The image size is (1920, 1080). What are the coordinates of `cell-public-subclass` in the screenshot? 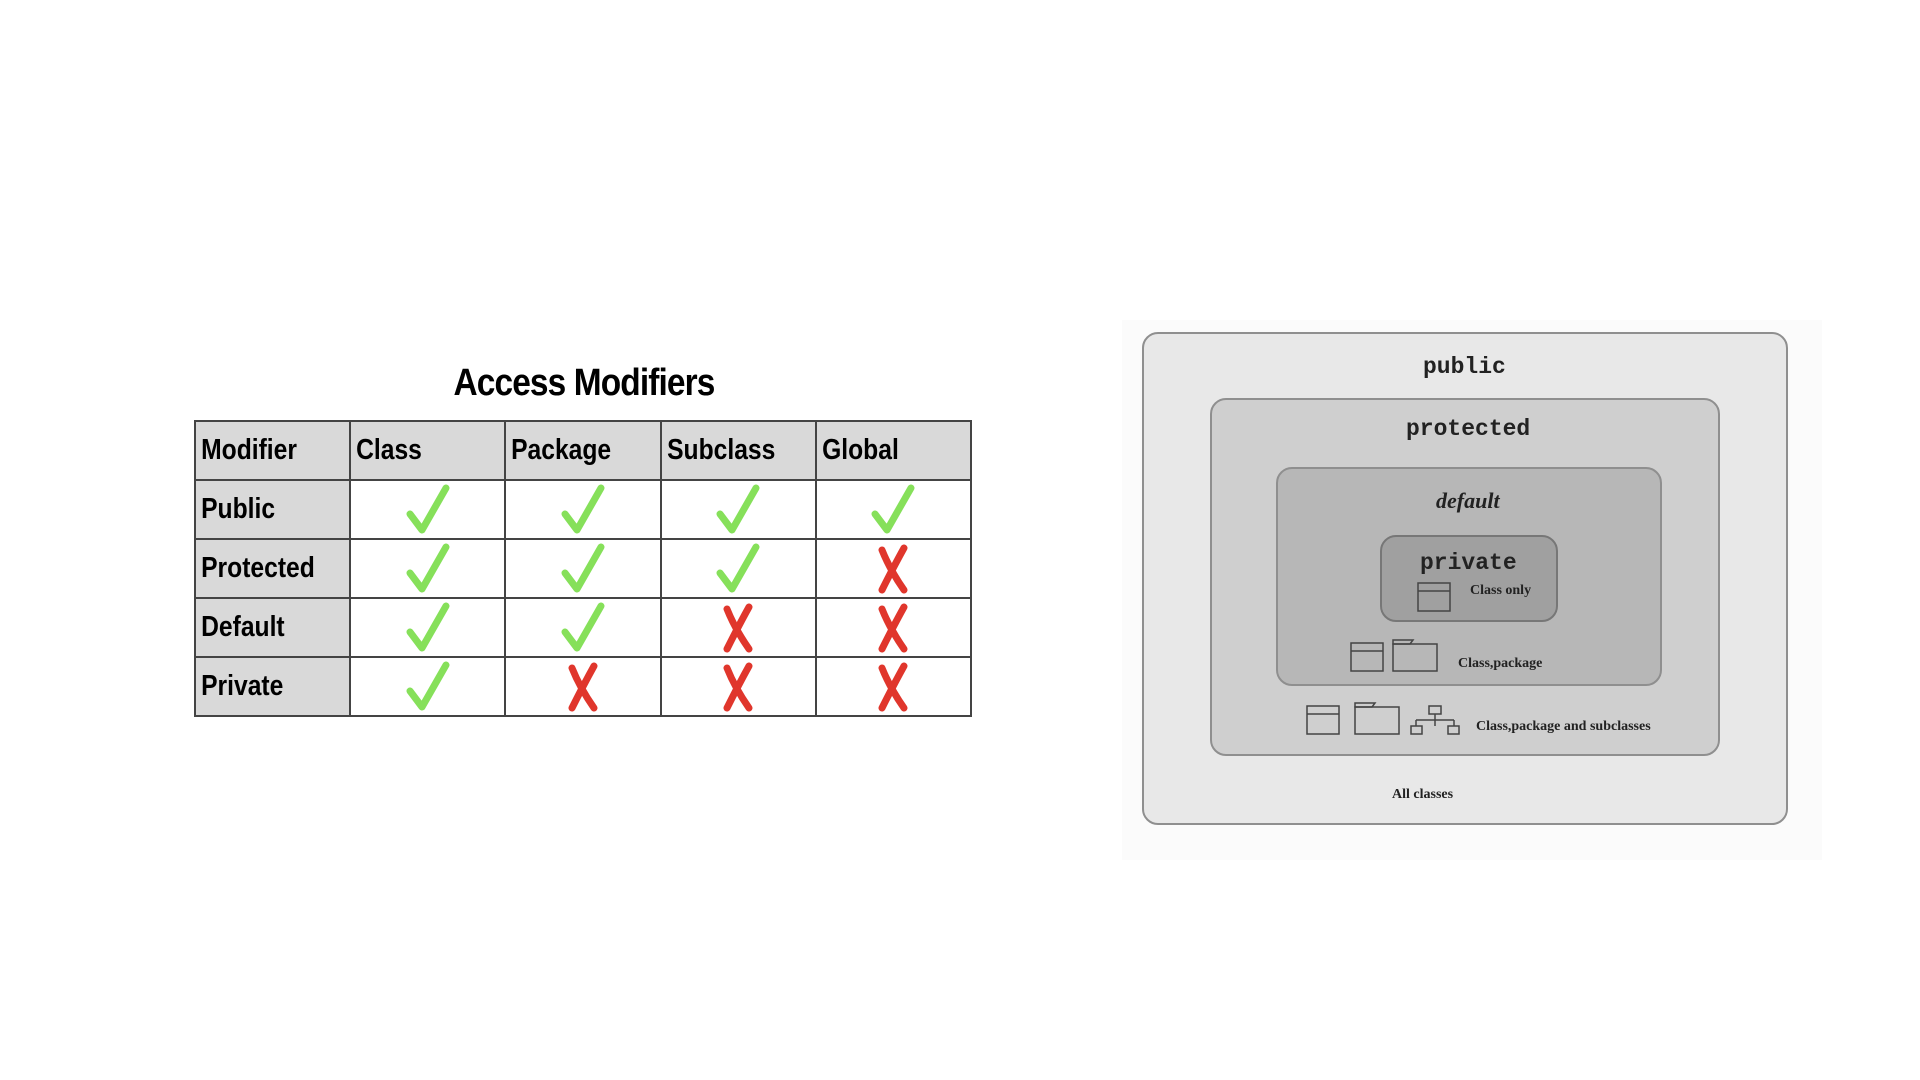 It's located at (738, 509).